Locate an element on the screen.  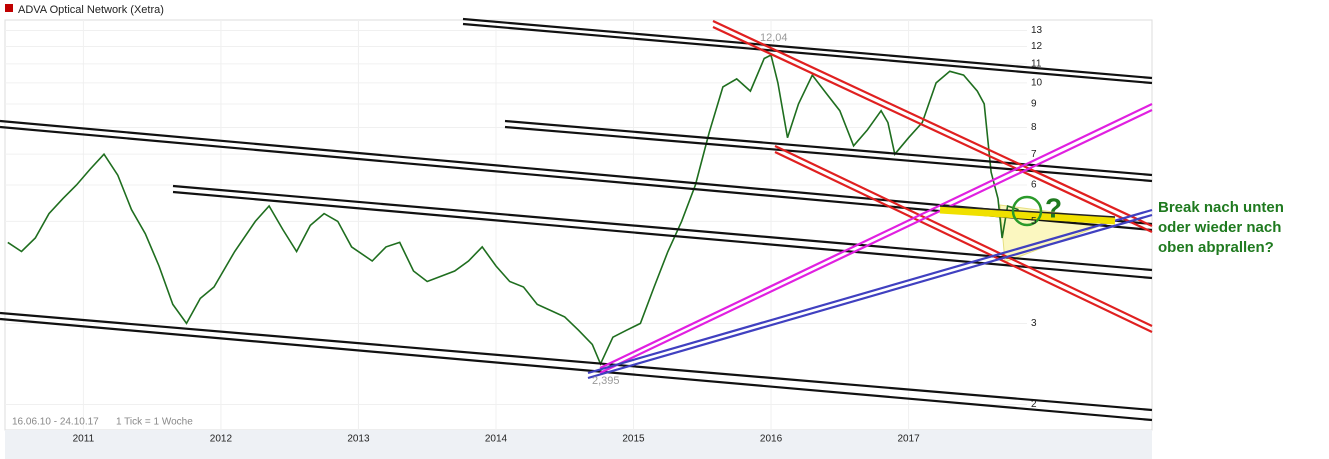
chart-title: ADVA Optical Network (Xetra) is located at coordinates (91, 10).